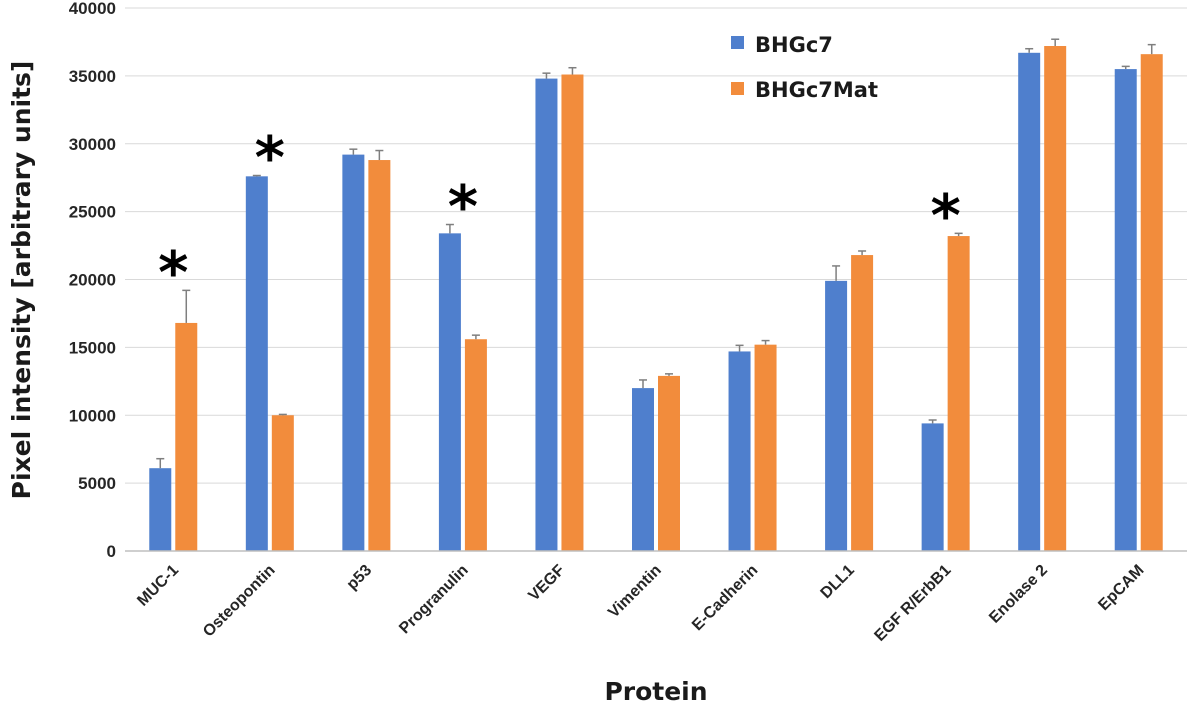  What do you see at coordinates (1151, 302) in the screenshot?
I see `bar-bhgc7mat-epcam` at bounding box center [1151, 302].